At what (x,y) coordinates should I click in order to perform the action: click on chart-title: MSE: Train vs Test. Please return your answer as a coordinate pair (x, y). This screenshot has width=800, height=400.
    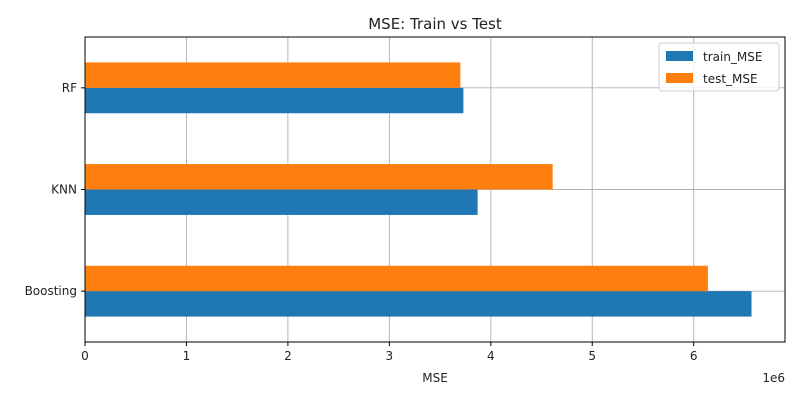
    Looking at the image, I should click on (435, 24).